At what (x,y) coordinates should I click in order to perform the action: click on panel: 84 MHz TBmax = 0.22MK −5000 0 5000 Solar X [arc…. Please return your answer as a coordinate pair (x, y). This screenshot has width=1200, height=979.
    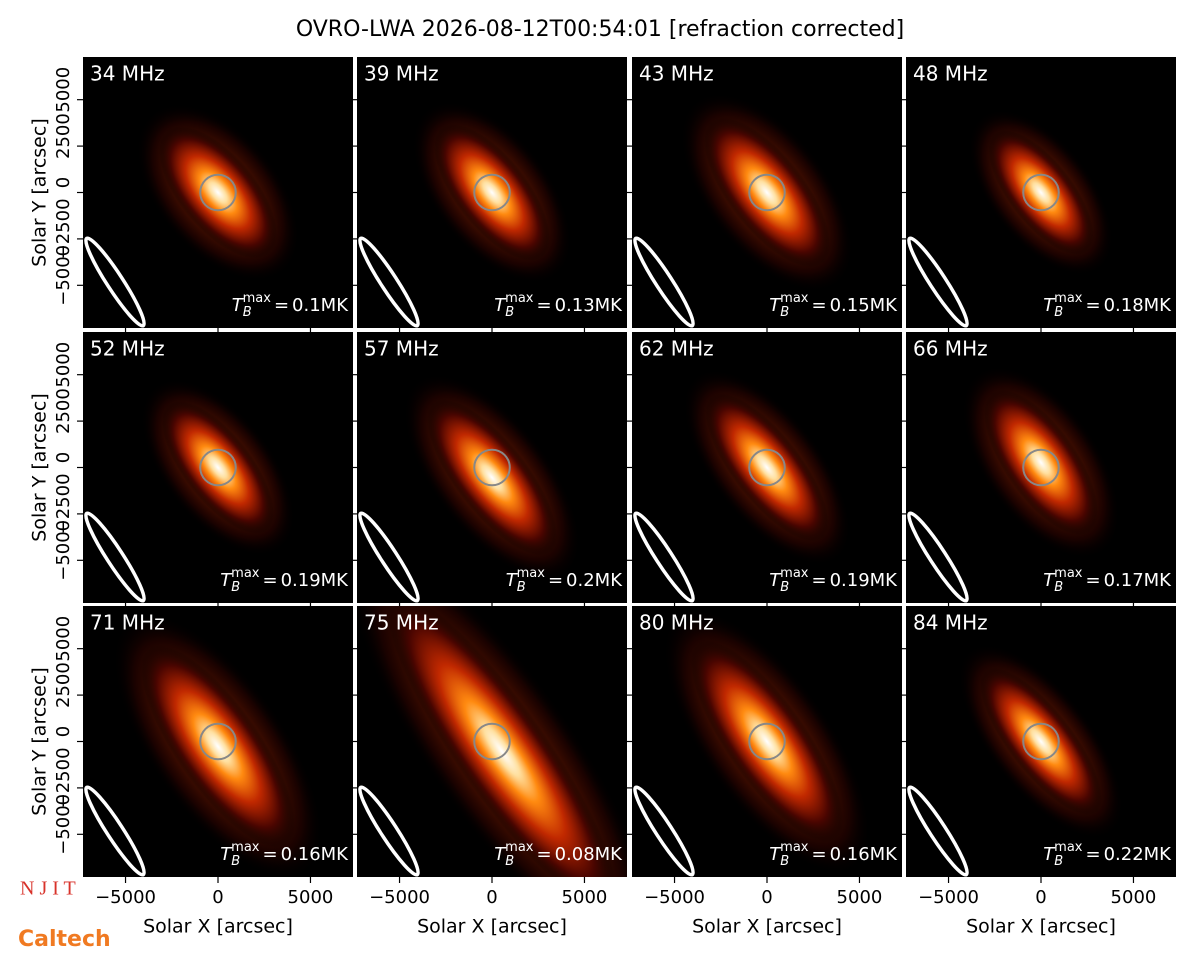
    Looking at the image, I should click on (1038, 772).